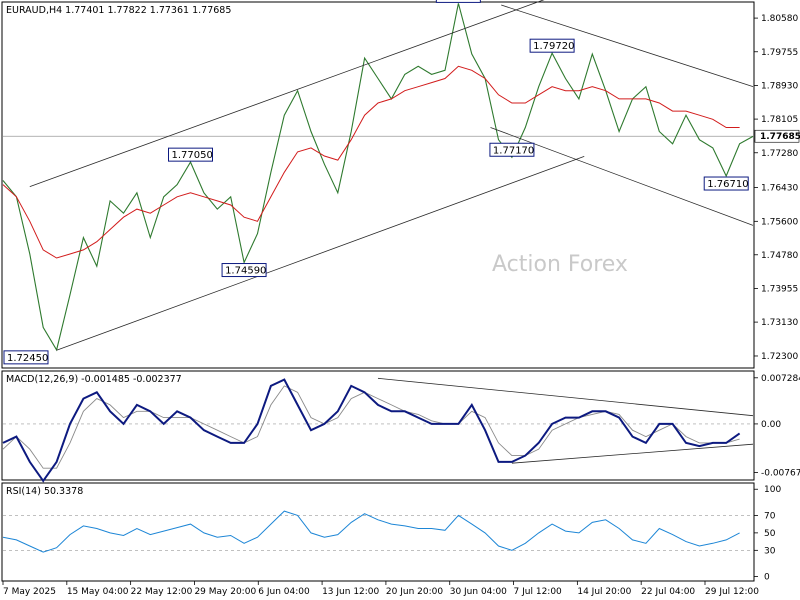 The width and height of the screenshot is (800, 600). What do you see at coordinates (772, 490) in the screenshot?
I see `rsi-tick-label: 100` at bounding box center [772, 490].